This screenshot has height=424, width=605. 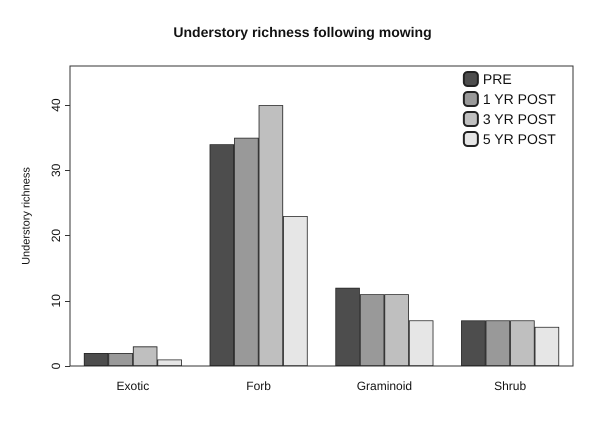 What do you see at coordinates (259, 386) in the screenshot?
I see `x-tick-label: Forb` at bounding box center [259, 386].